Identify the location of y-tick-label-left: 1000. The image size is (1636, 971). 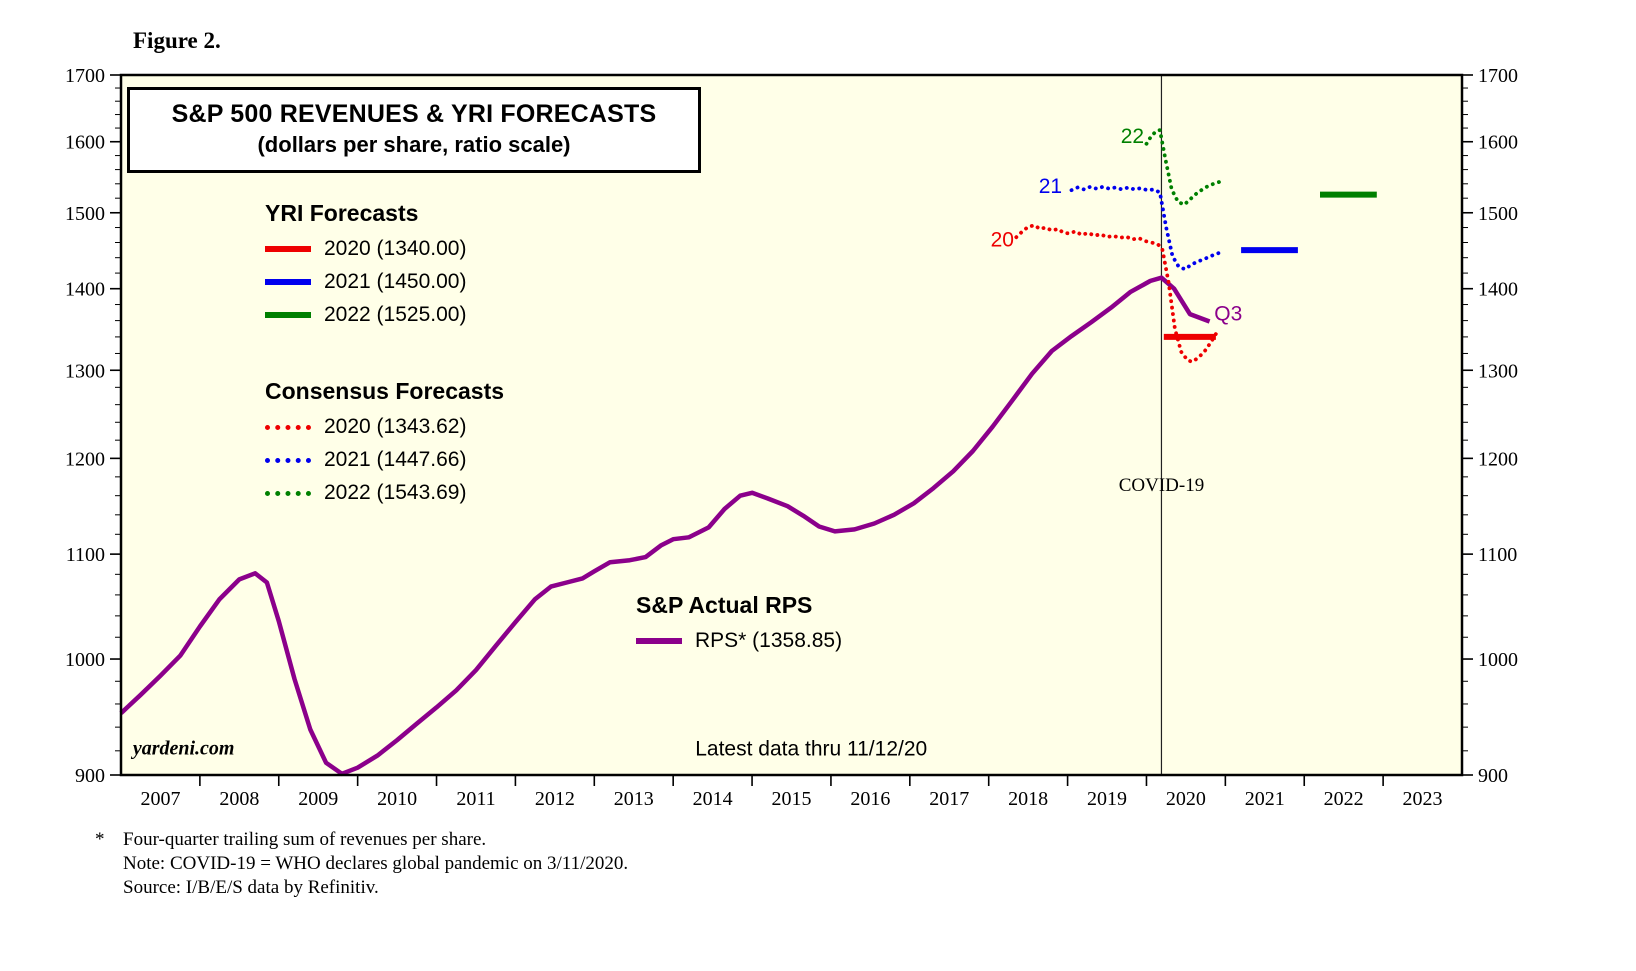
(85, 660).